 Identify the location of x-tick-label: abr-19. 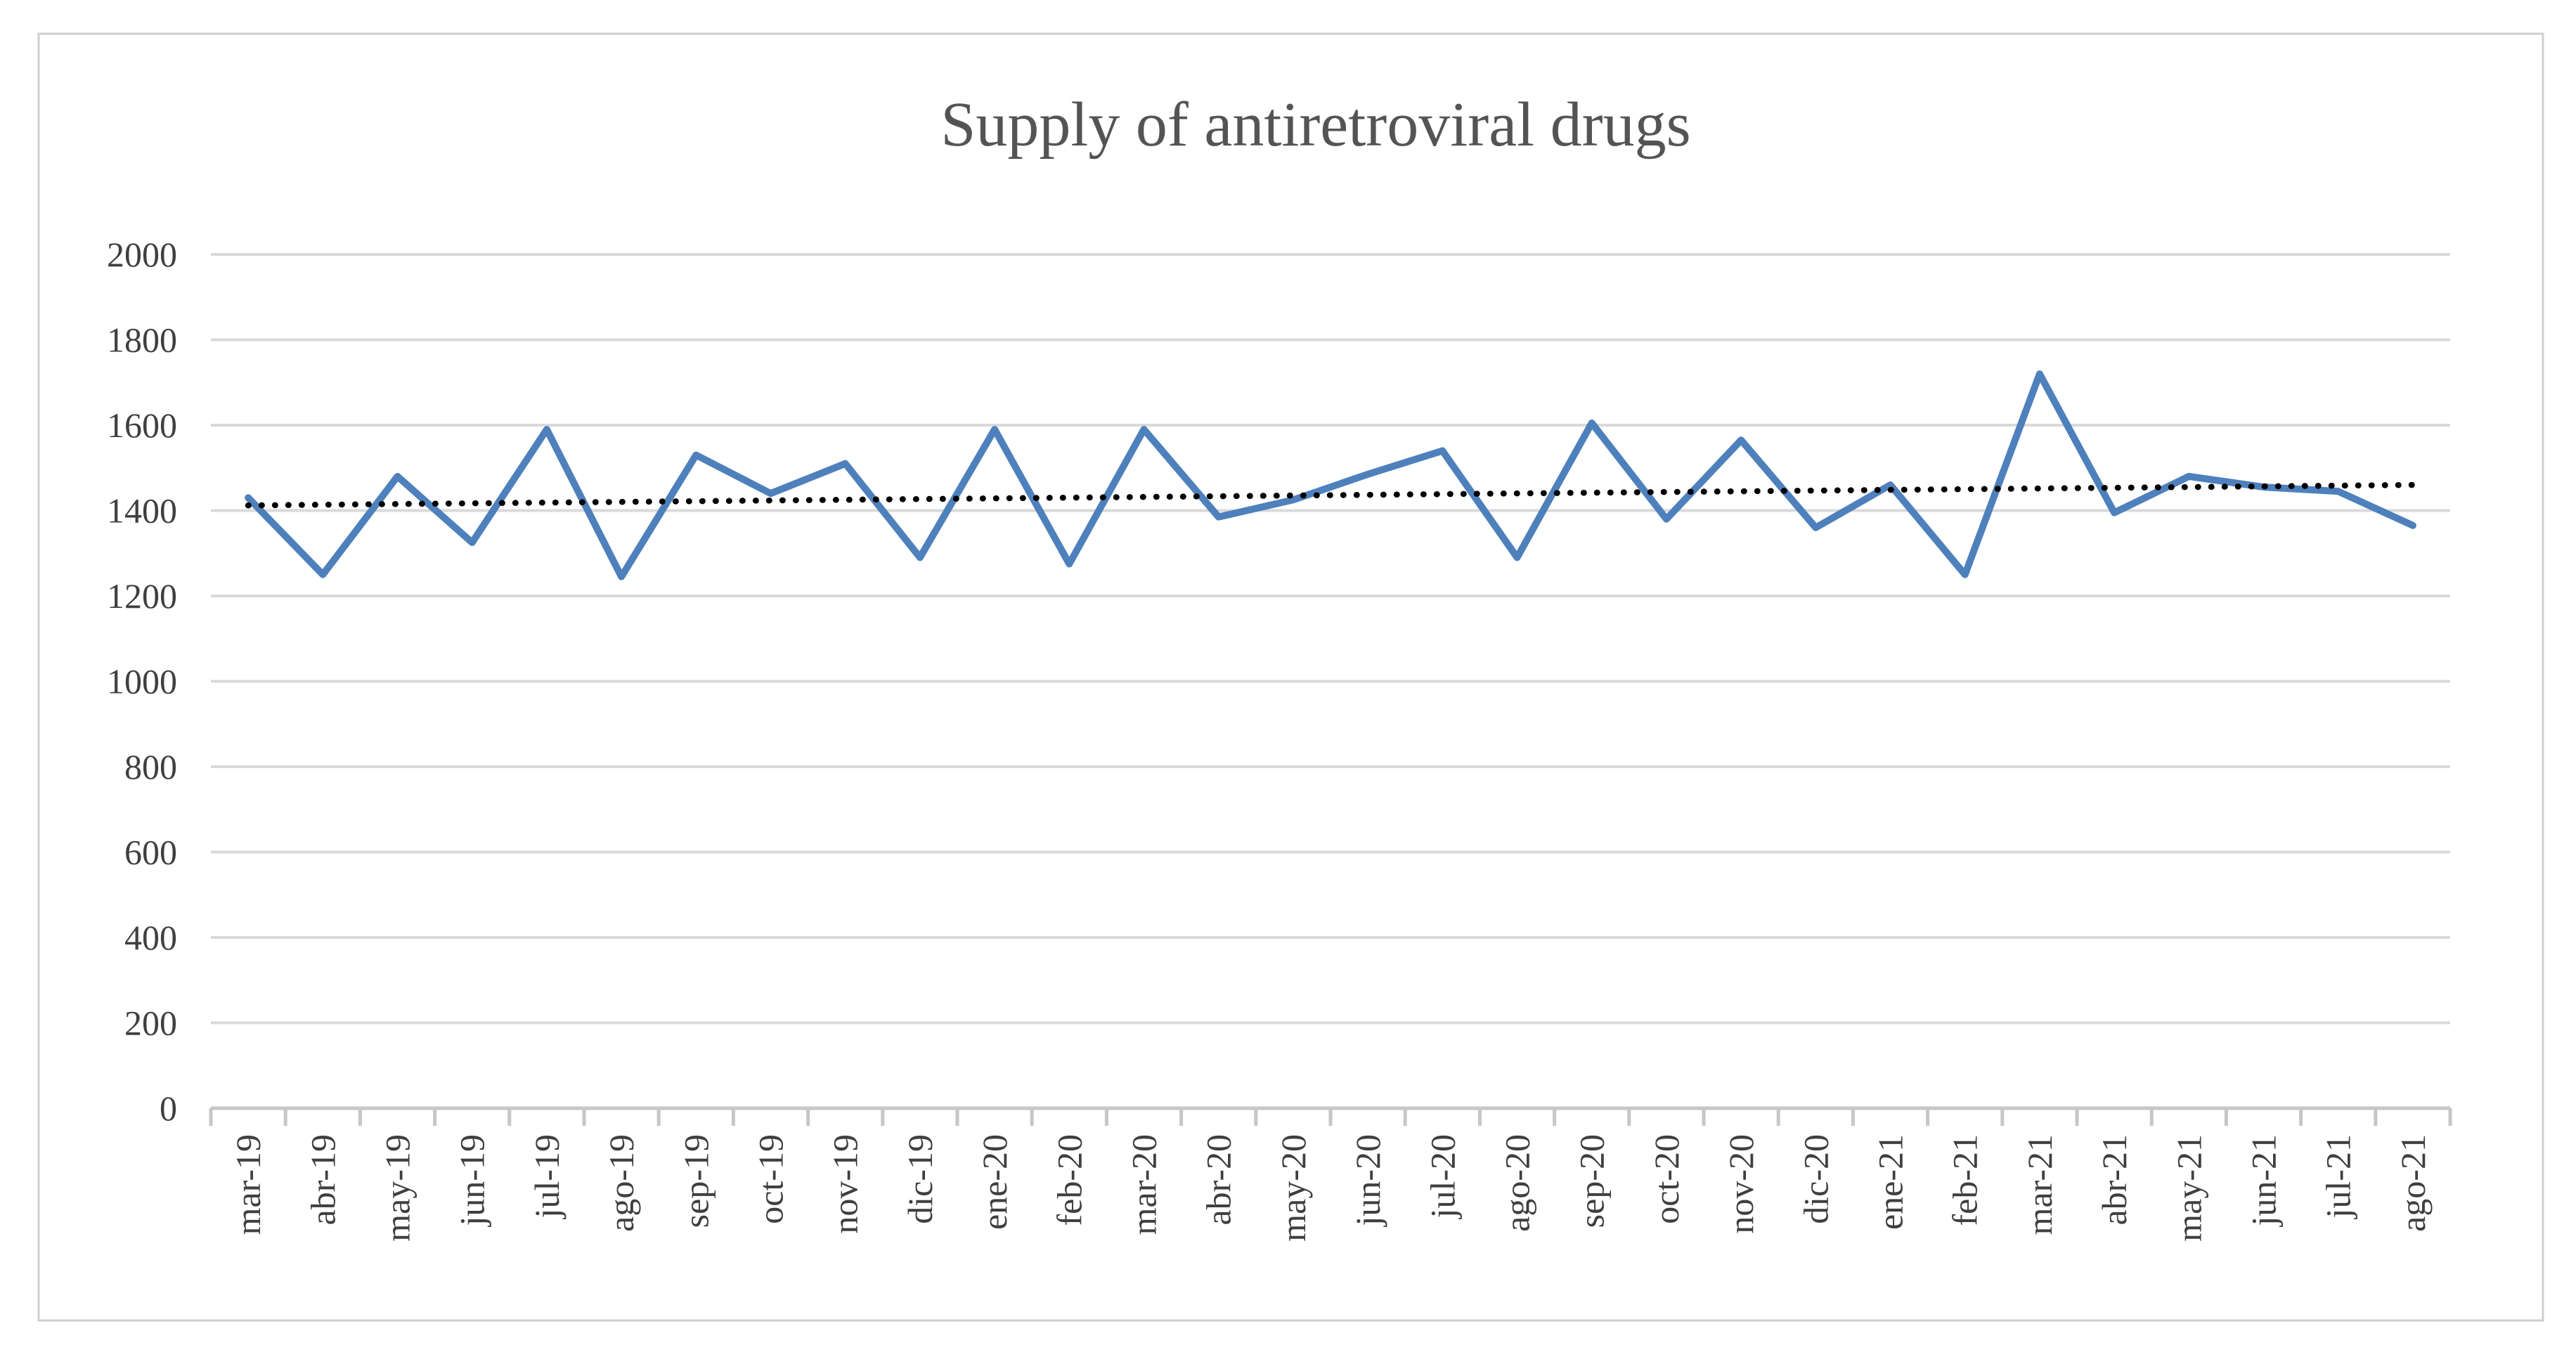
(323, 1180).